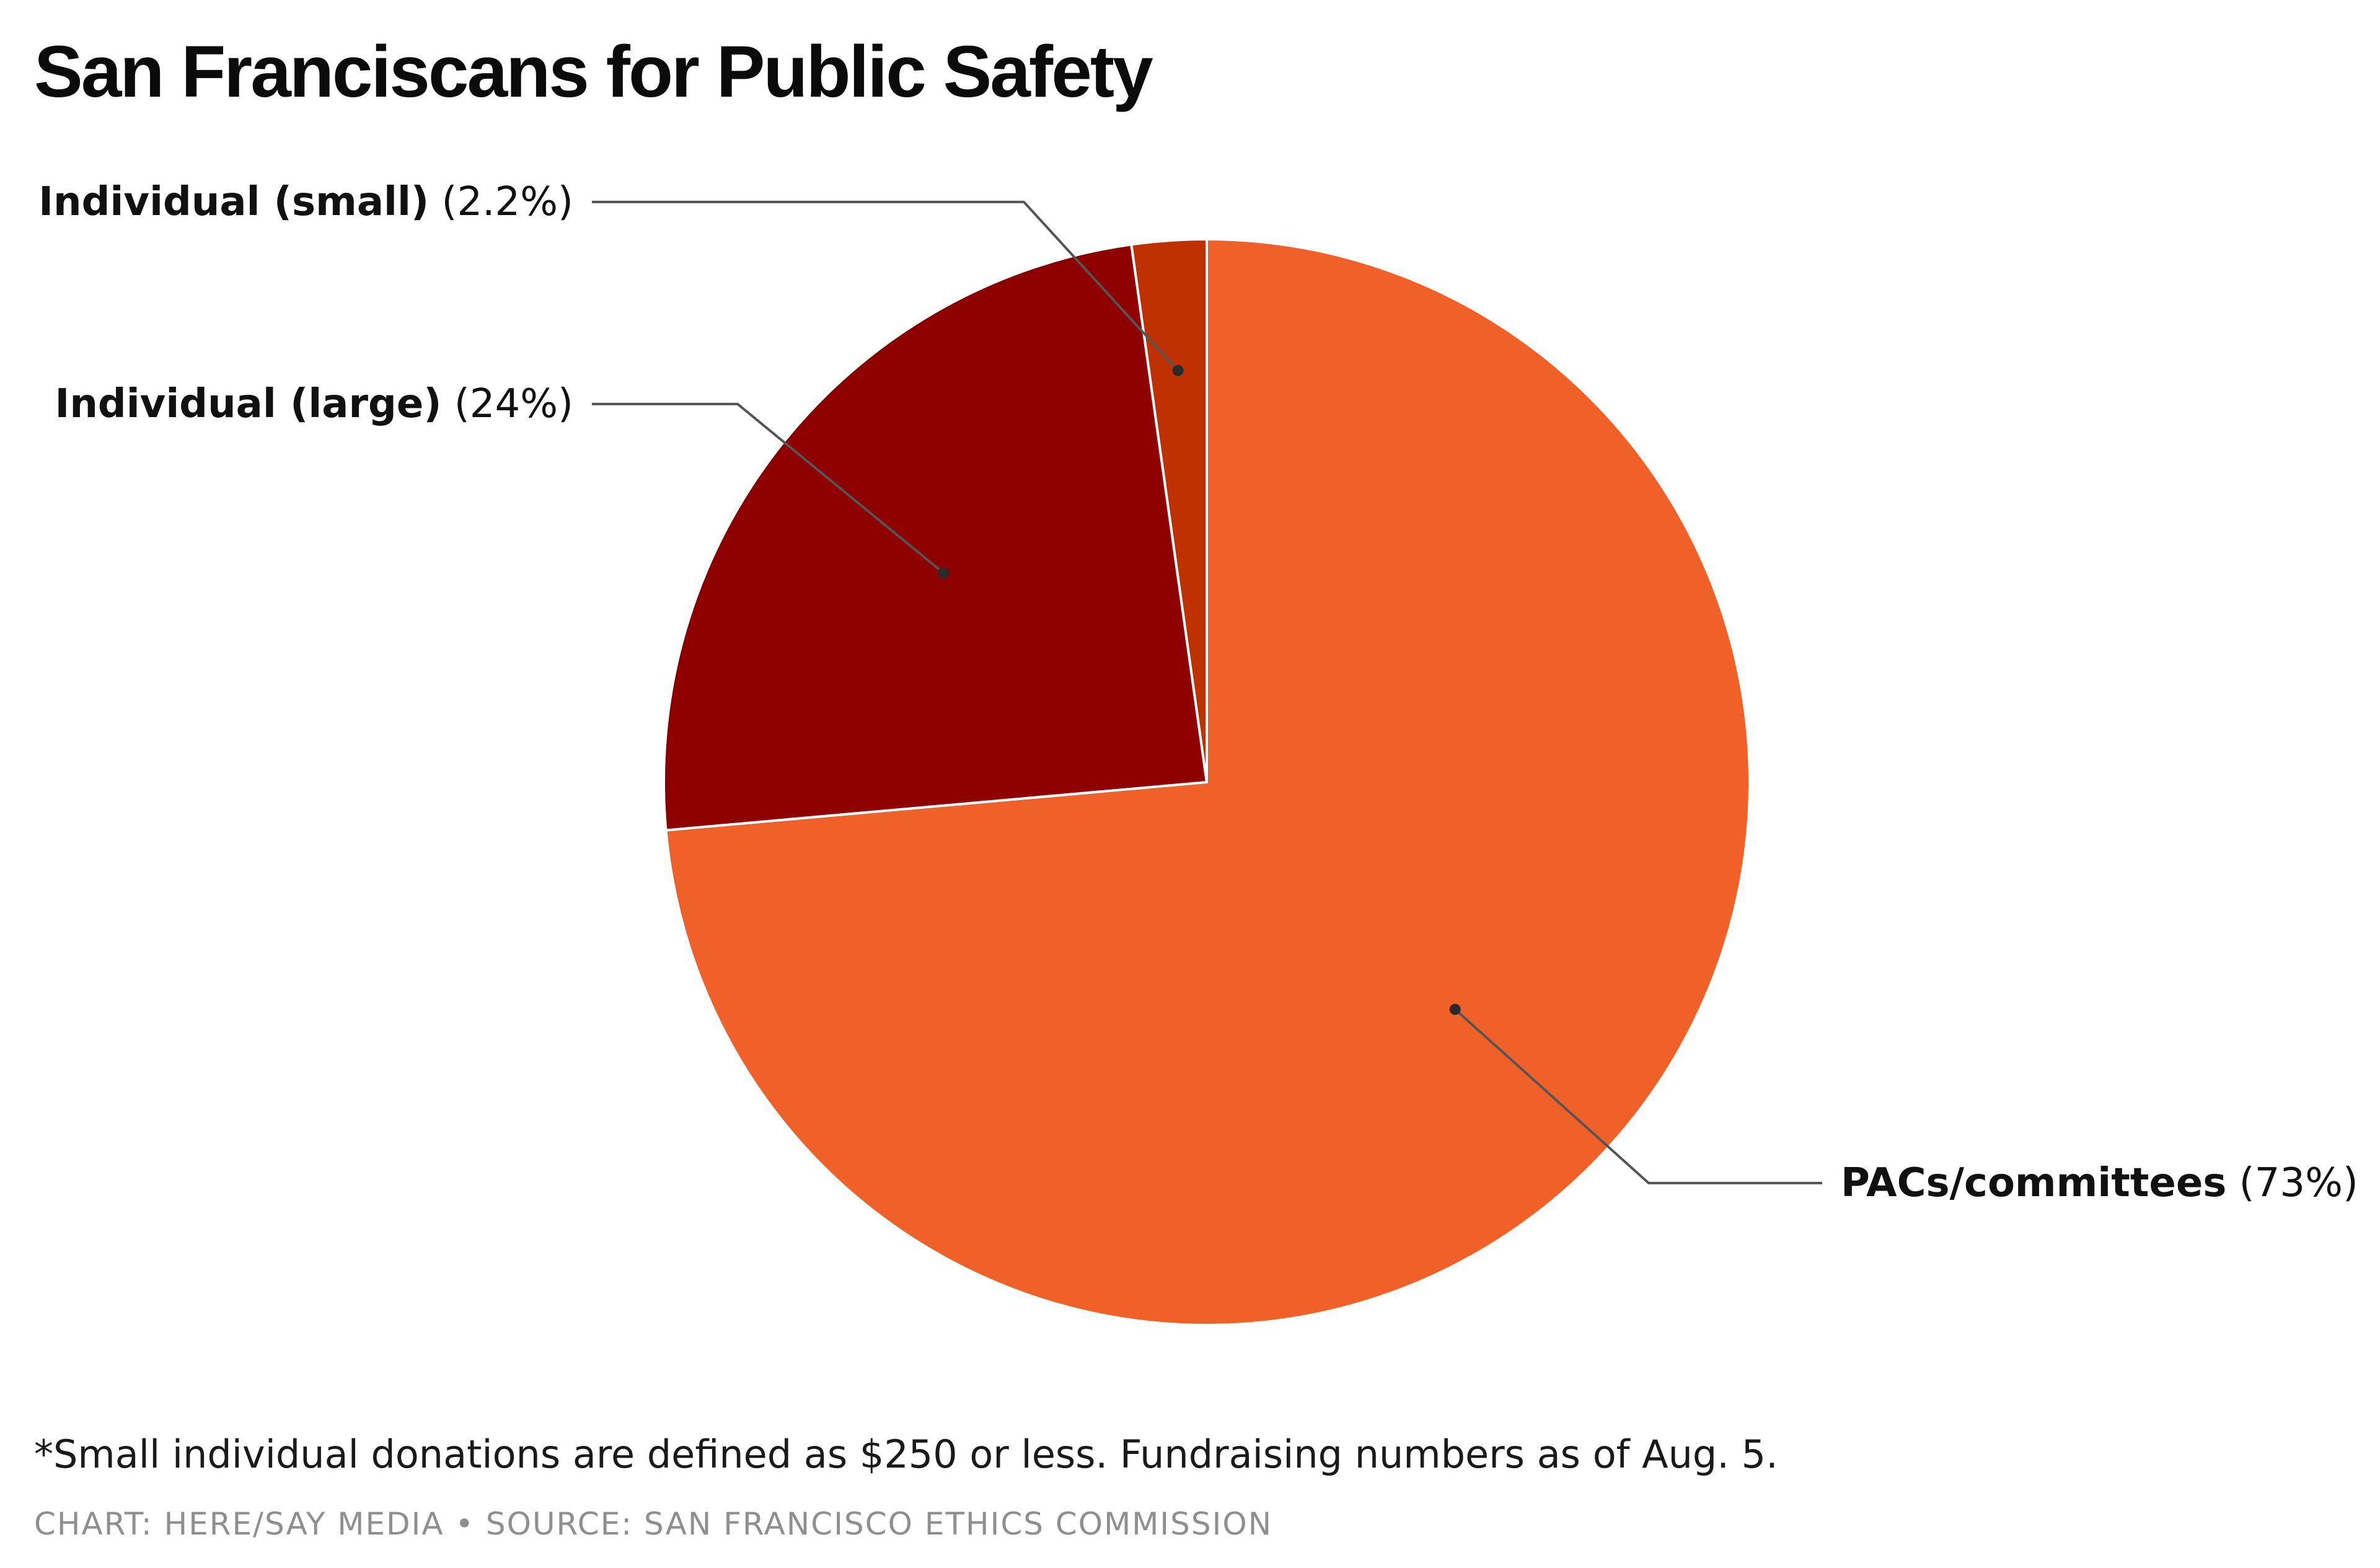 This screenshot has height=1568, width=2380. I want to click on leader-dot-pacs-committees, so click(1455, 1009).